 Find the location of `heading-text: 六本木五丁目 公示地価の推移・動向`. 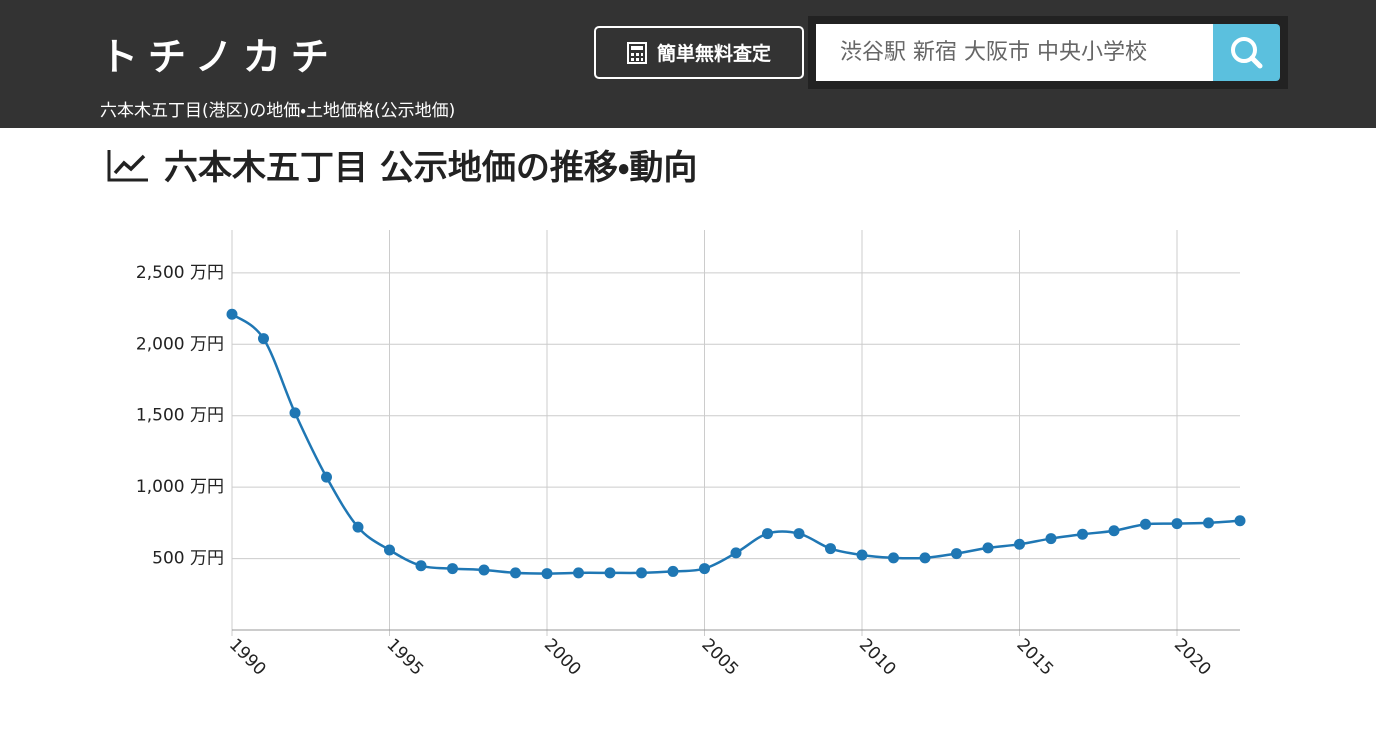

heading-text: 六本木五丁目 公示地価の推移・動向 is located at coordinates (431, 168).